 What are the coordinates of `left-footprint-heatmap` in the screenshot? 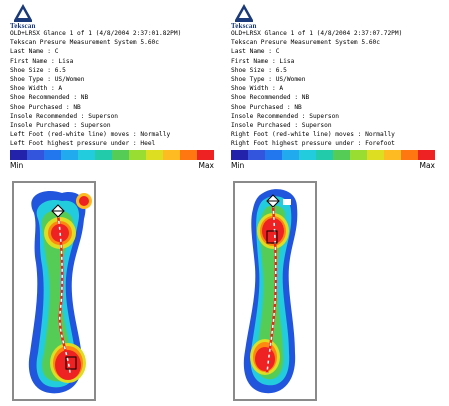 It's located at (60, 292).